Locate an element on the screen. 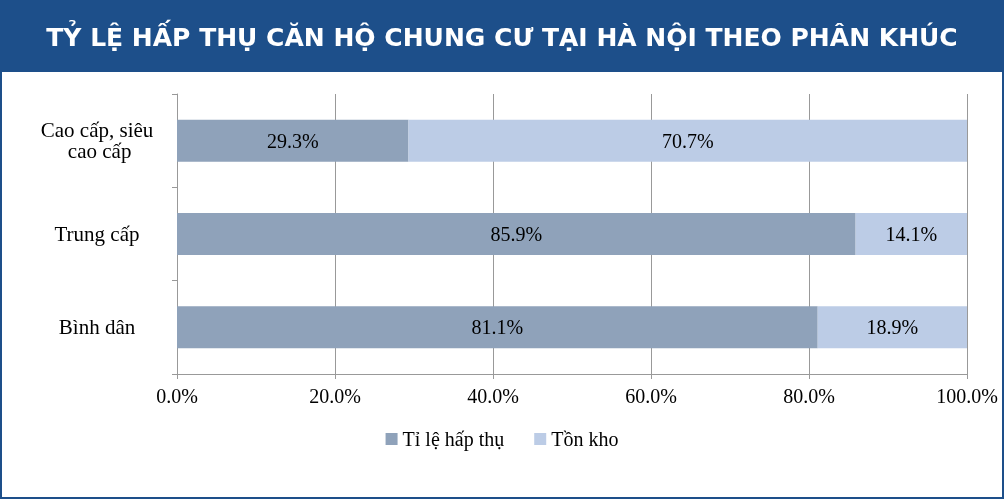 The width and height of the screenshot is (1004, 499). data-label: 70.7% is located at coordinates (687, 140).